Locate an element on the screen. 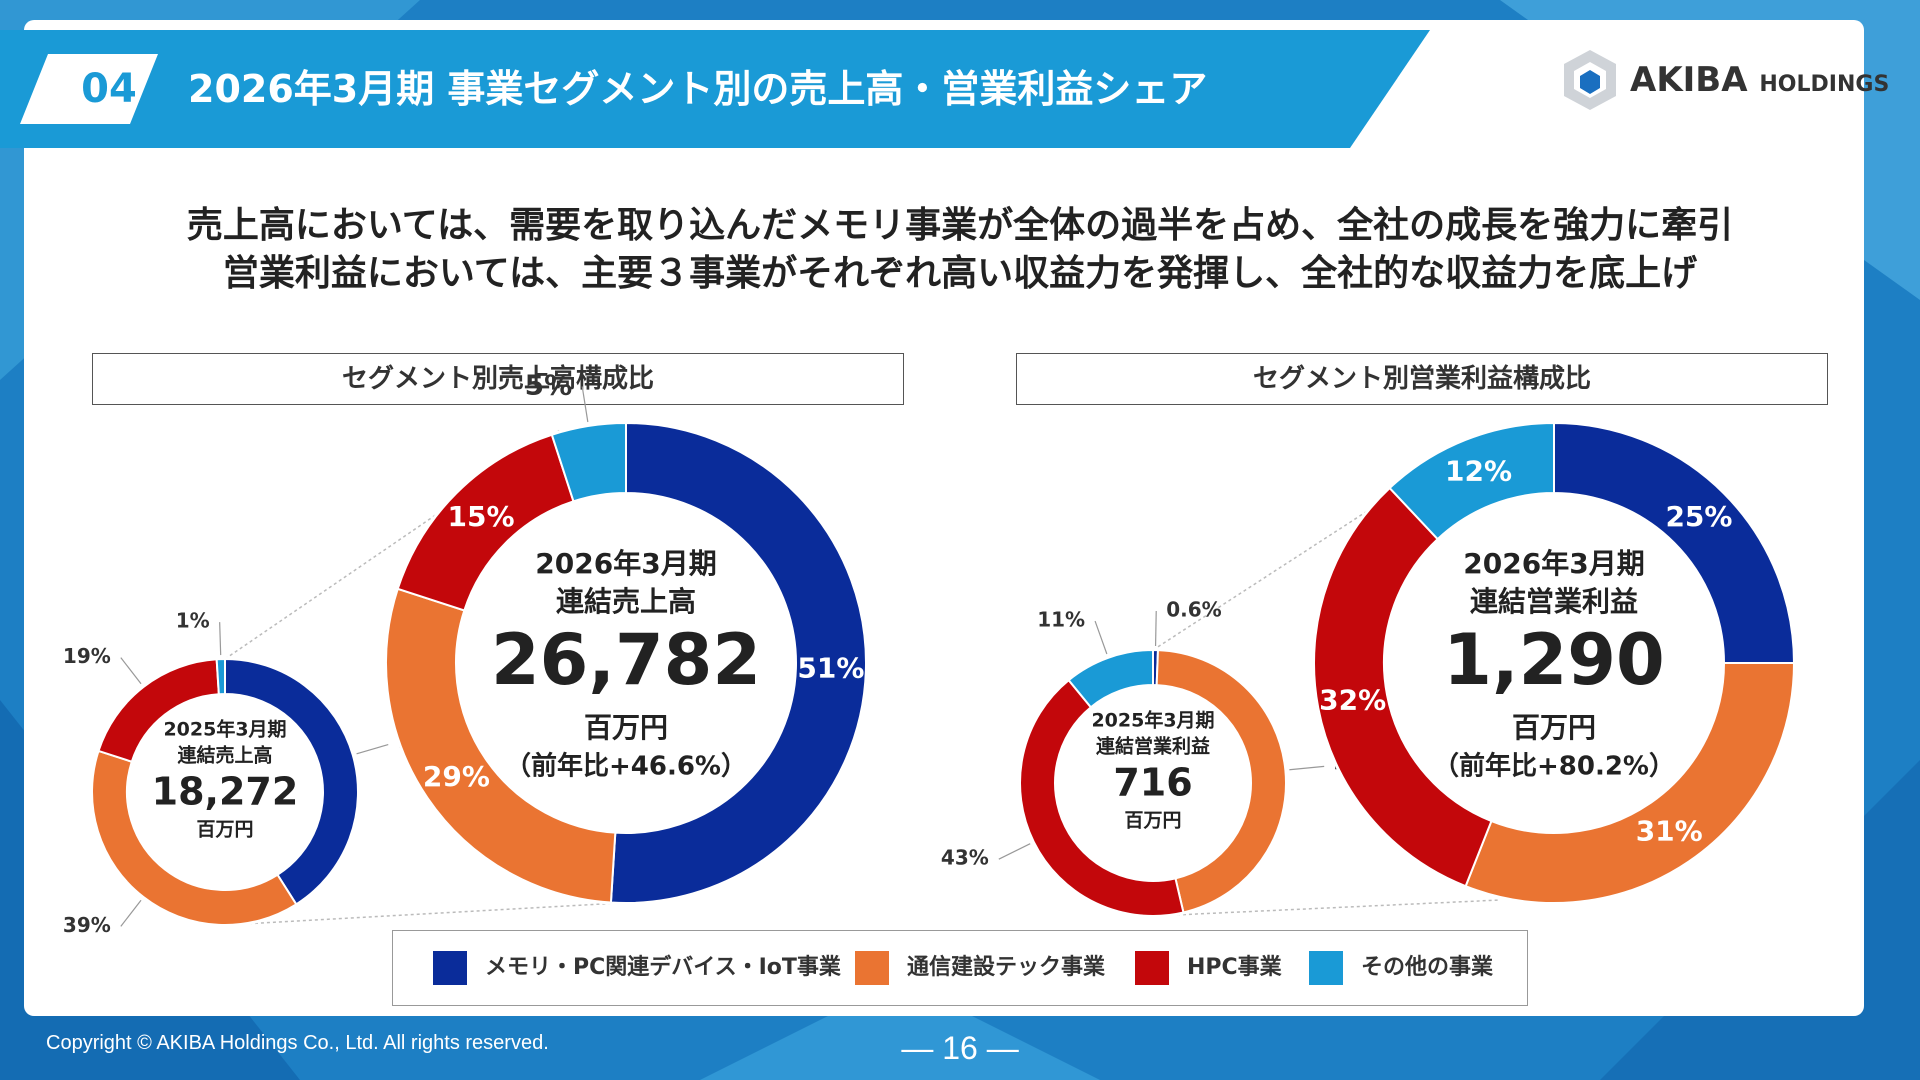 Image resolution: width=1920 pixels, height=1080 pixels. logo-text: AKIBA is located at coordinates (1689, 80).